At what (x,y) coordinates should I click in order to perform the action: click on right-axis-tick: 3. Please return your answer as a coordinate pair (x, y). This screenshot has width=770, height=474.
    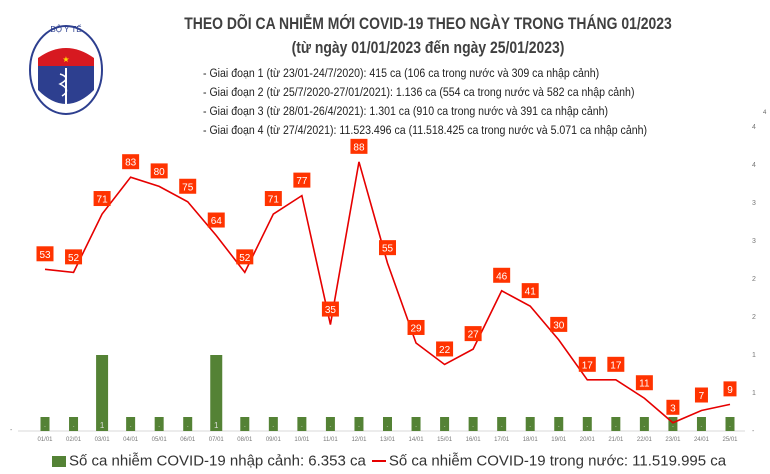
    Looking at the image, I should click on (754, 203).